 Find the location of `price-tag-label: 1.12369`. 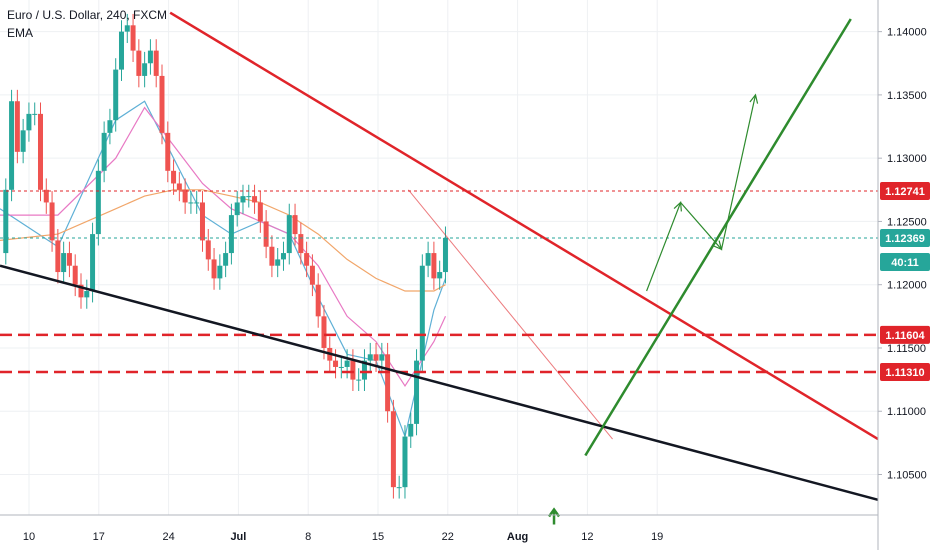

price-tag-label: 1.12369 is located at coordinates (905, 239).